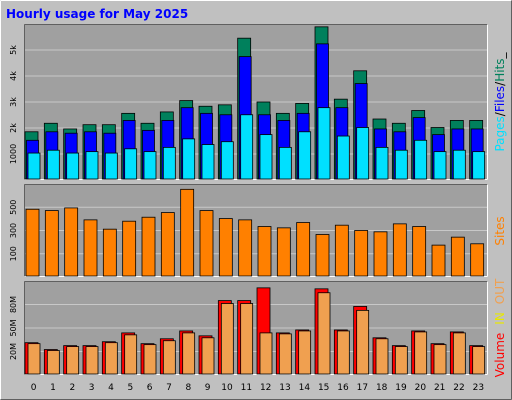  Describe the element at coordinates (362, 388) in the screenshot. I see `x-tick-label: 17` at that location.